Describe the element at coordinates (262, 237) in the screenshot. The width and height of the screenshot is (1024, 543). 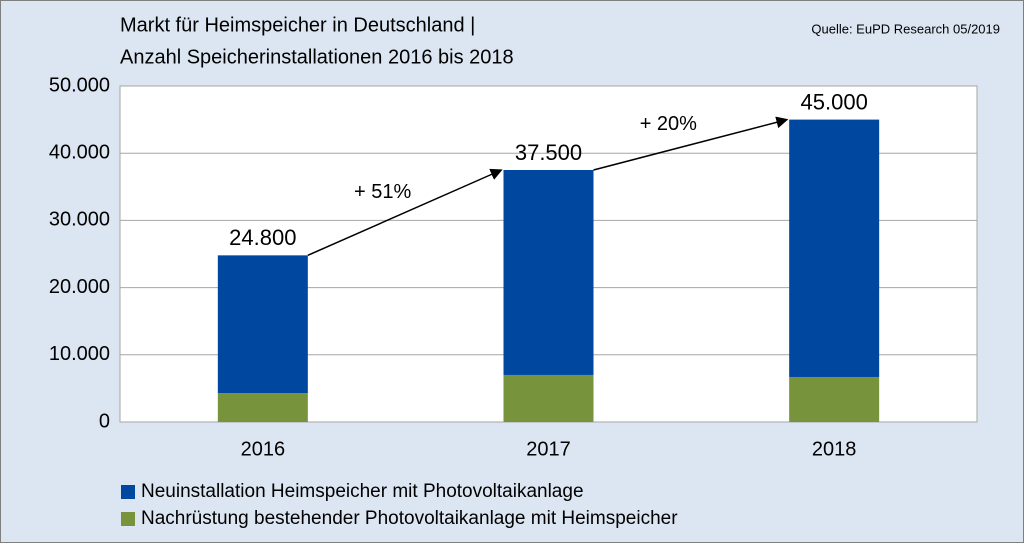
I see `total-label: 24.800` at that location.